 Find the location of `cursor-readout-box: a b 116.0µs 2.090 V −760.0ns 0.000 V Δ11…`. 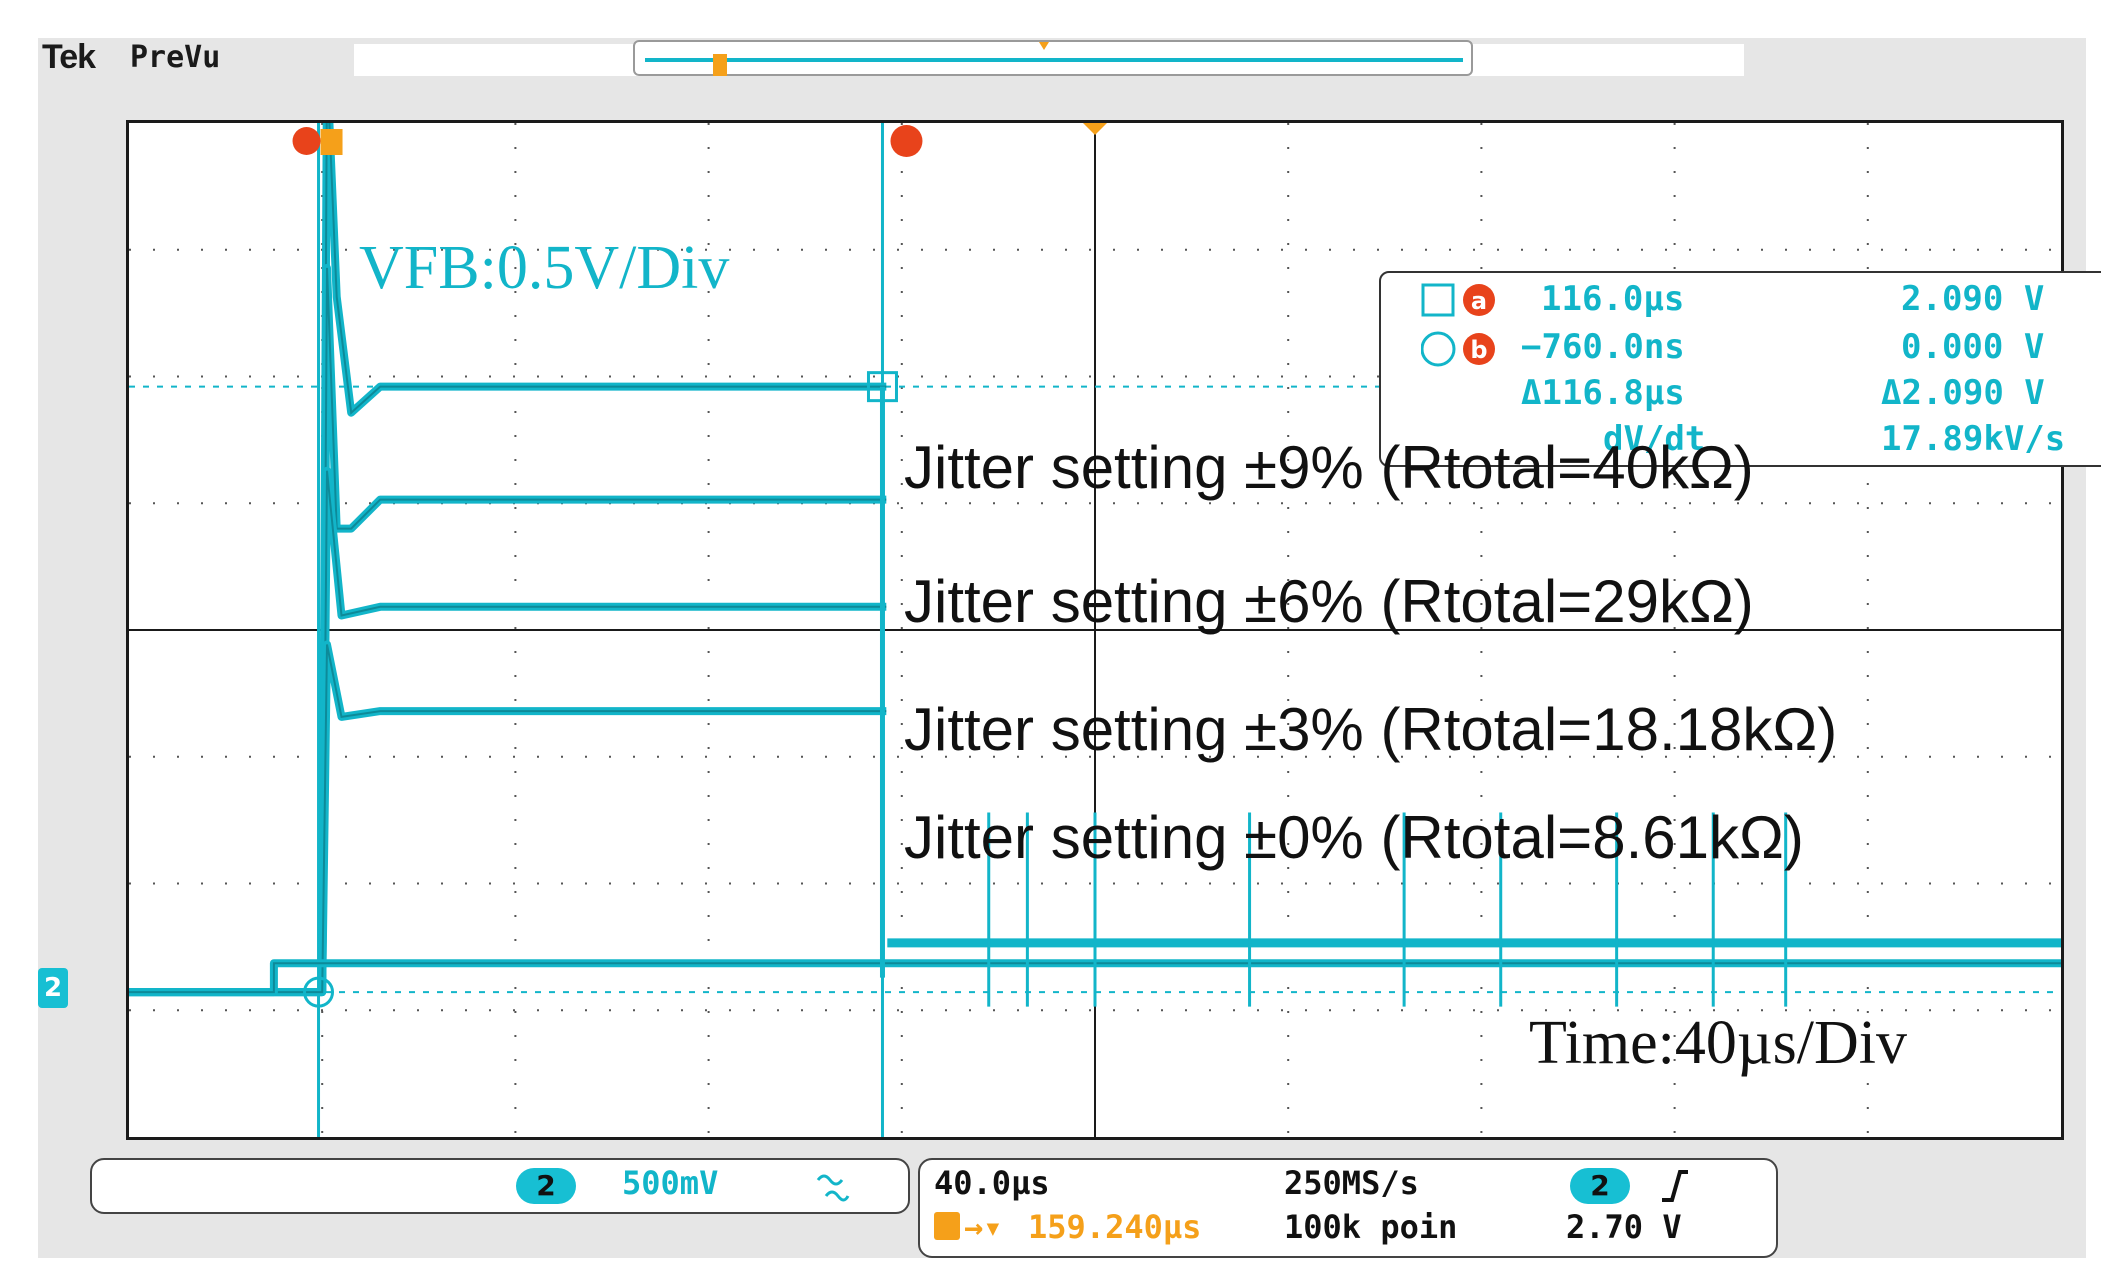

cursor-readout-box: a b 116.0µs 2.090 V −760.0ns 0.000 V Δ11… is located at coordinates (1740, 369).